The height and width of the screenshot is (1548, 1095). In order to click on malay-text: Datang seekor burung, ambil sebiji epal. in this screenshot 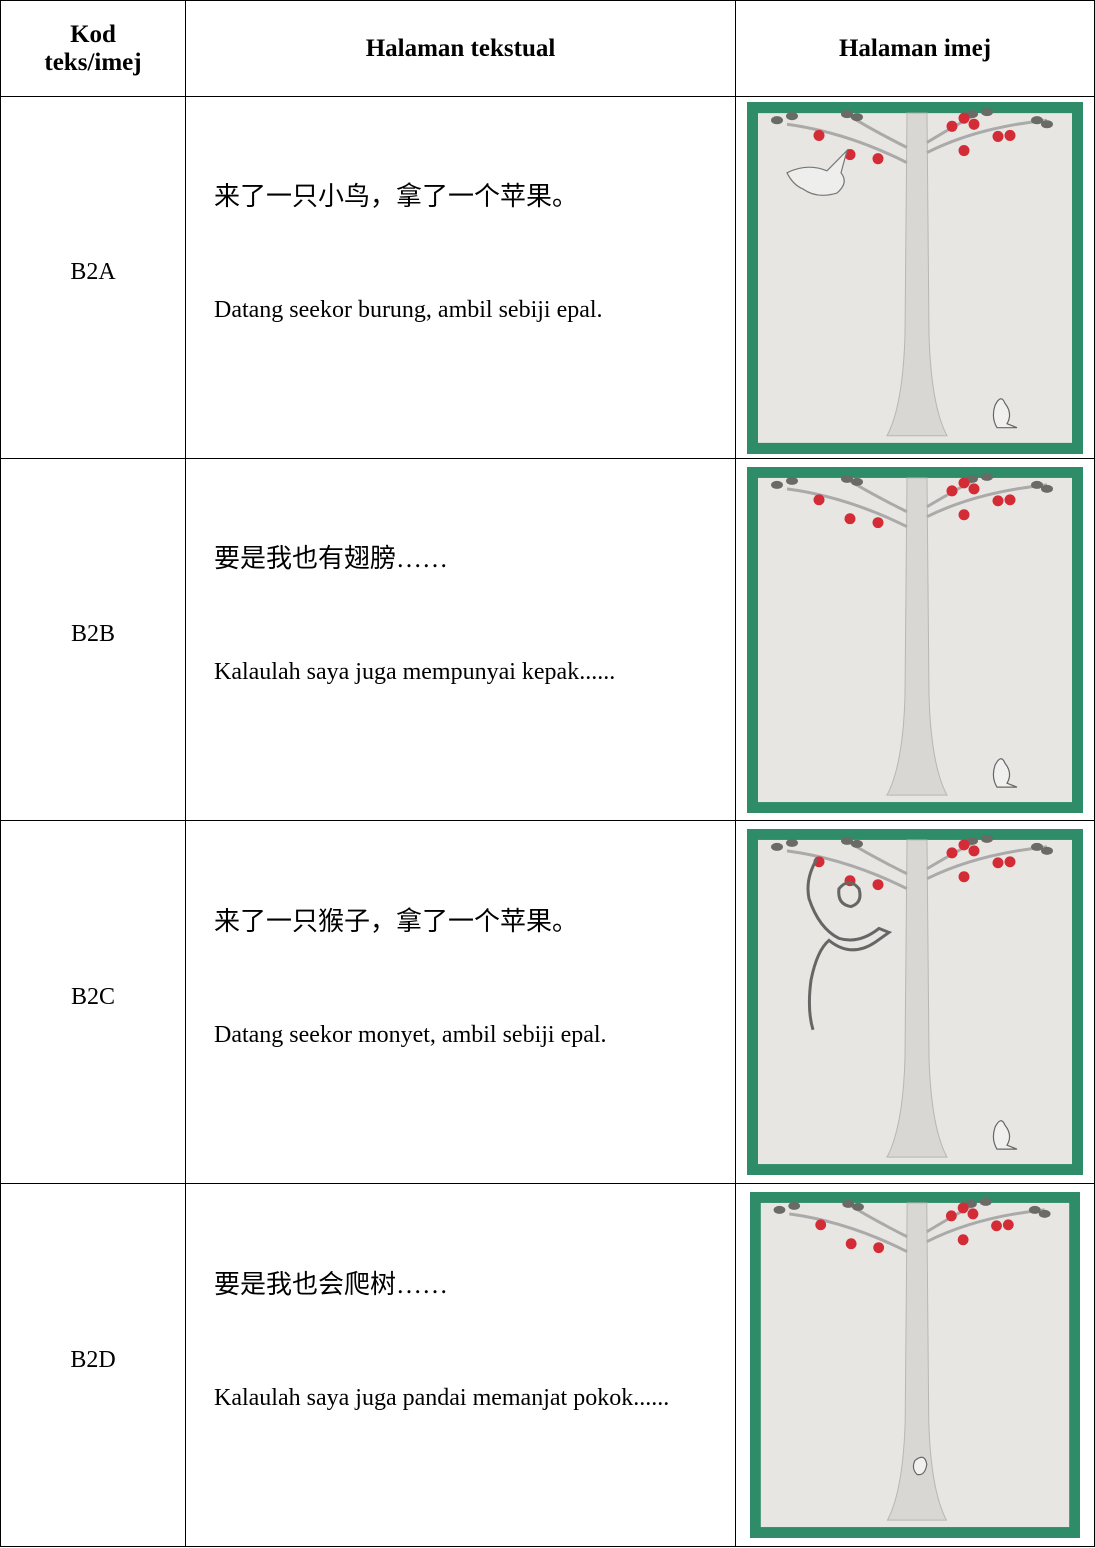, I will do `click(408, 310)`.